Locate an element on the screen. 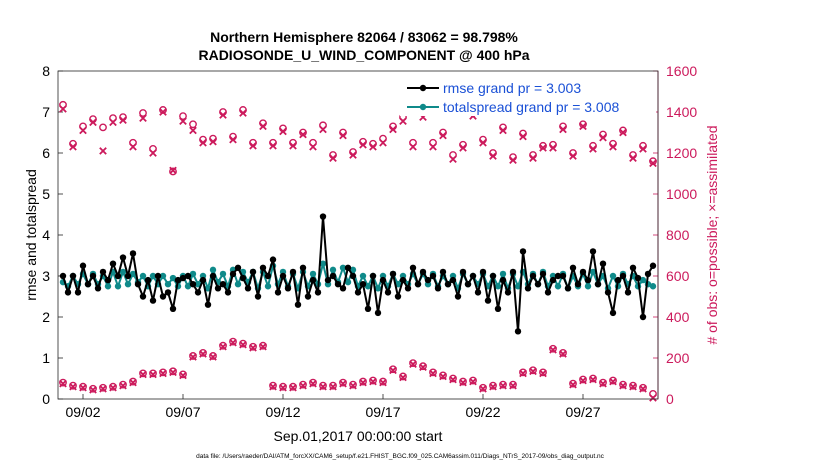 The image size is (830, 470). x-tick-label: 09/17 is located at coordinates (382, 412).